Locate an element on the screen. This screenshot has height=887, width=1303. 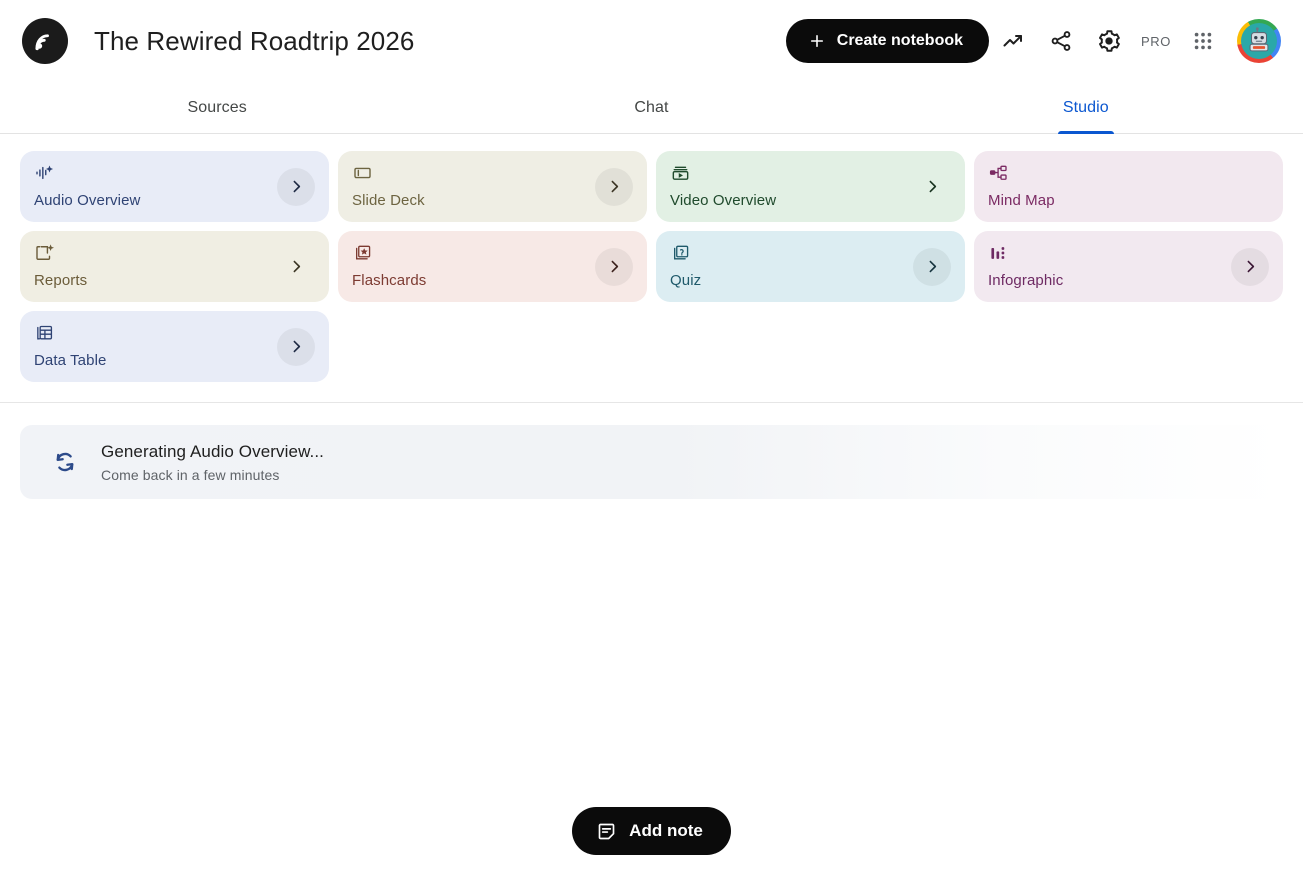
quiz-question-icon is located at coordinates (810, 253).